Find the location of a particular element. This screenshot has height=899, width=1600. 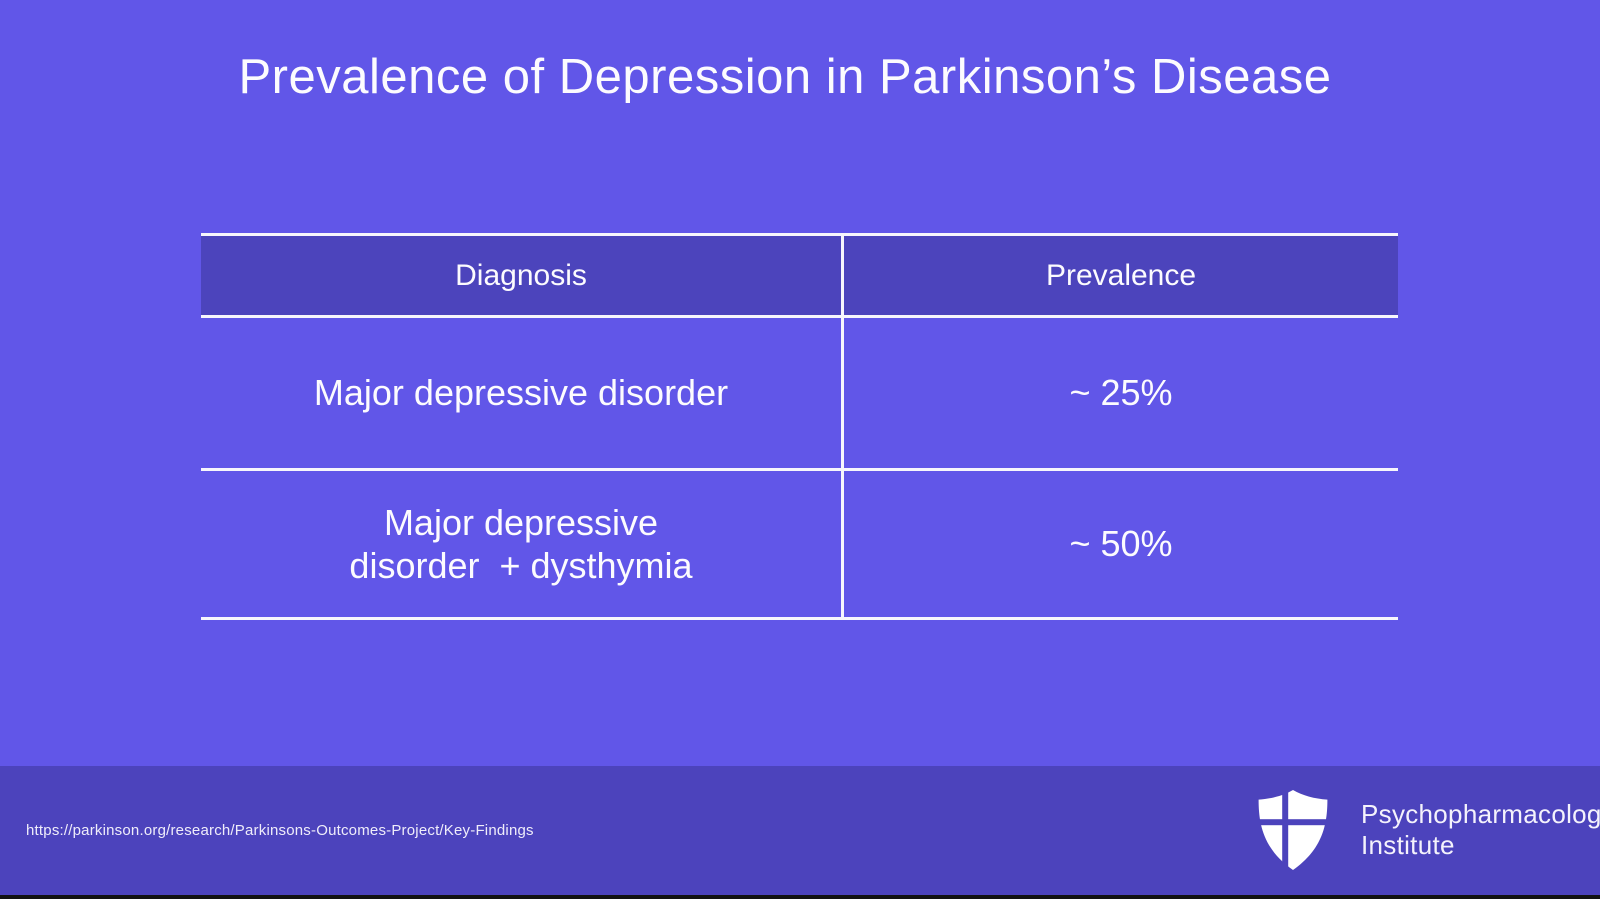

column-header-diagnosis: Diagnosis is located at coordinates (522, 275).